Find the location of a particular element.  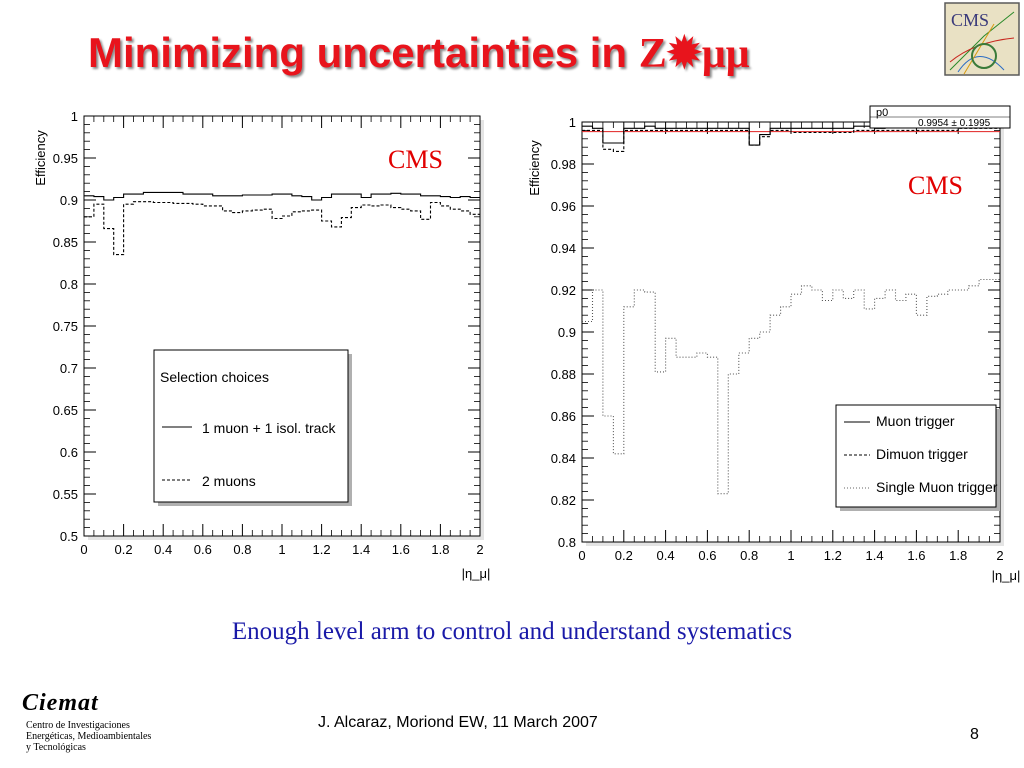

legend-entry-3: Single Muon trigger is located at coordinates (937, 487).